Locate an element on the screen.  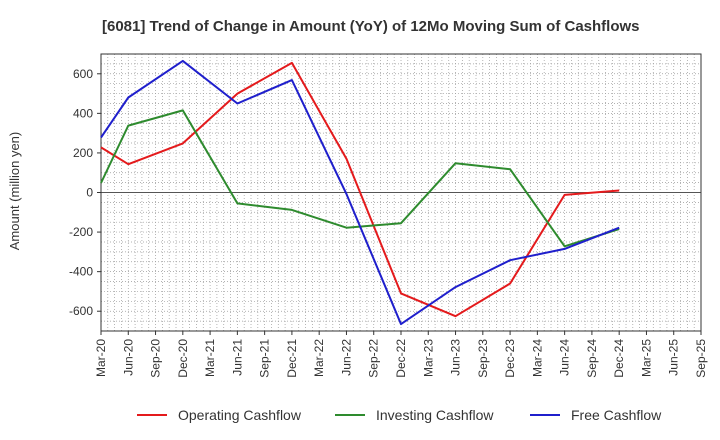
x-tick-label: Mar-23 is located at coordinates (428, 358).